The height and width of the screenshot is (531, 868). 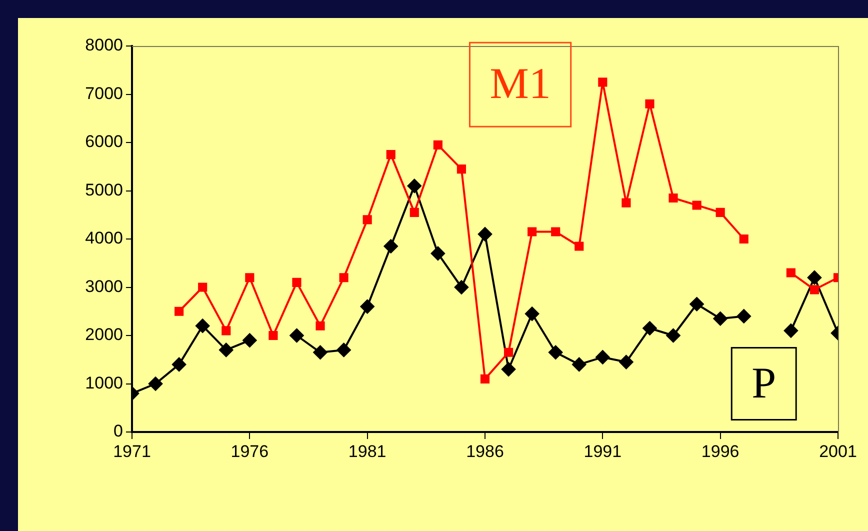 What do you see at coordinates (118, 431) in the screenshot?
I see `y-tick-label: 0` at bounding box center [118, 431].